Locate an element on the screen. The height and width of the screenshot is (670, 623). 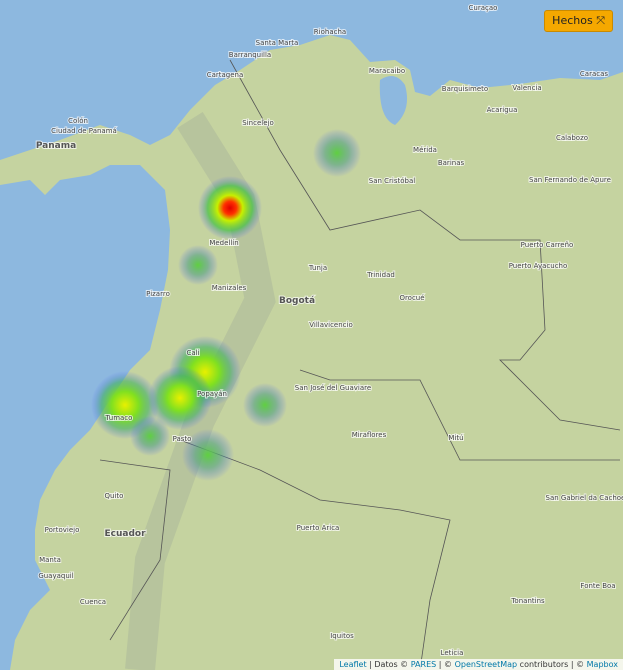
place-label: Trinidad is located at coordinates (380, 275).